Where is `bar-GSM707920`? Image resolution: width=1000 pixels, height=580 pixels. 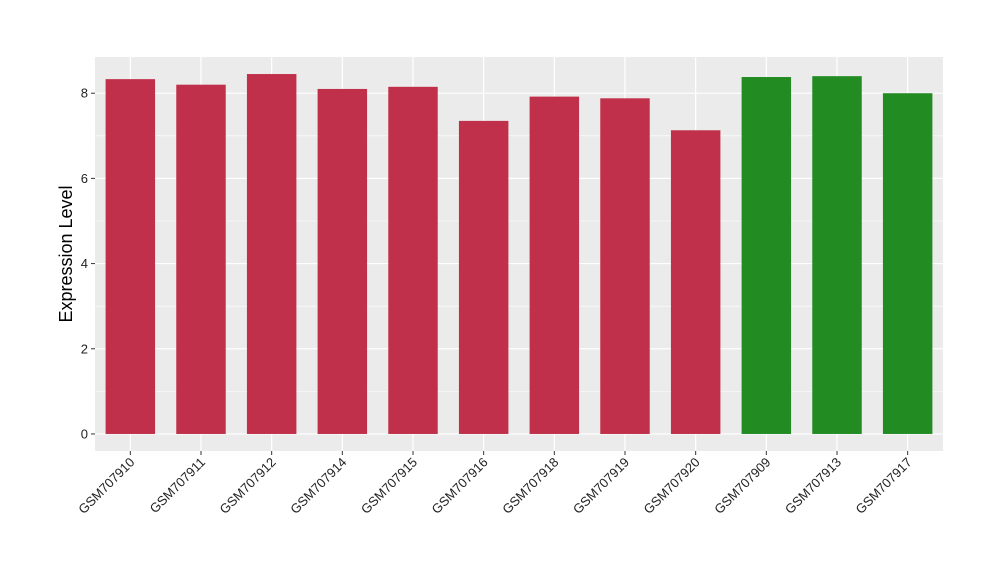
bar-GSM707920 is located at coordinates (695, 282).